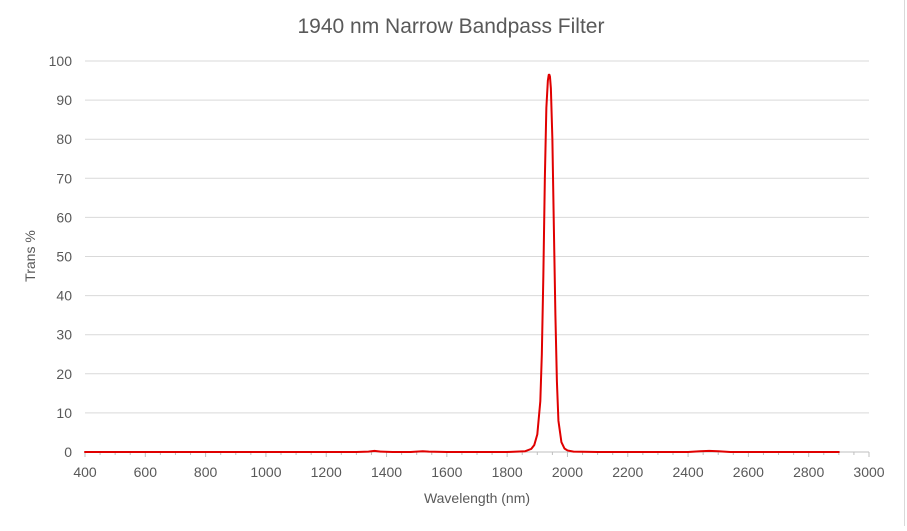 The height and width of the screenshot is (531, 907). I want to click on y-tick-label: 30, so click(64, 335).